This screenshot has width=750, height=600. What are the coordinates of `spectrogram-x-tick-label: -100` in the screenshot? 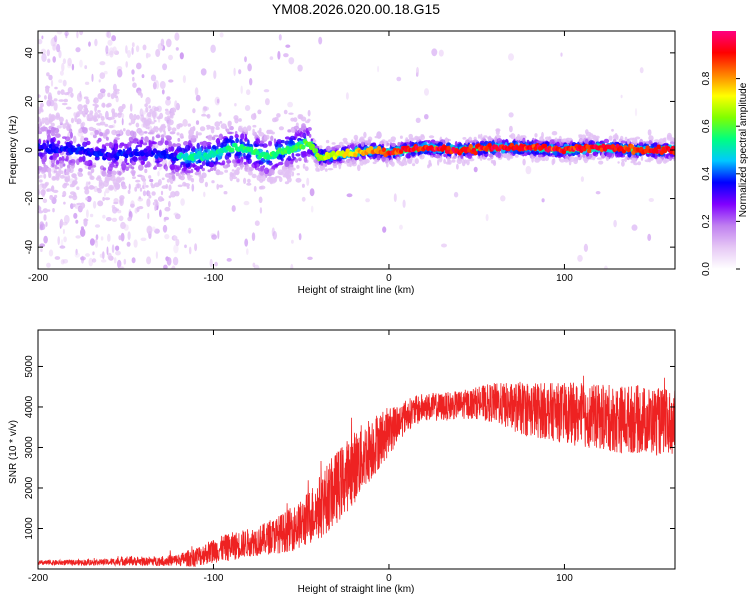 It's located at (213, 278).